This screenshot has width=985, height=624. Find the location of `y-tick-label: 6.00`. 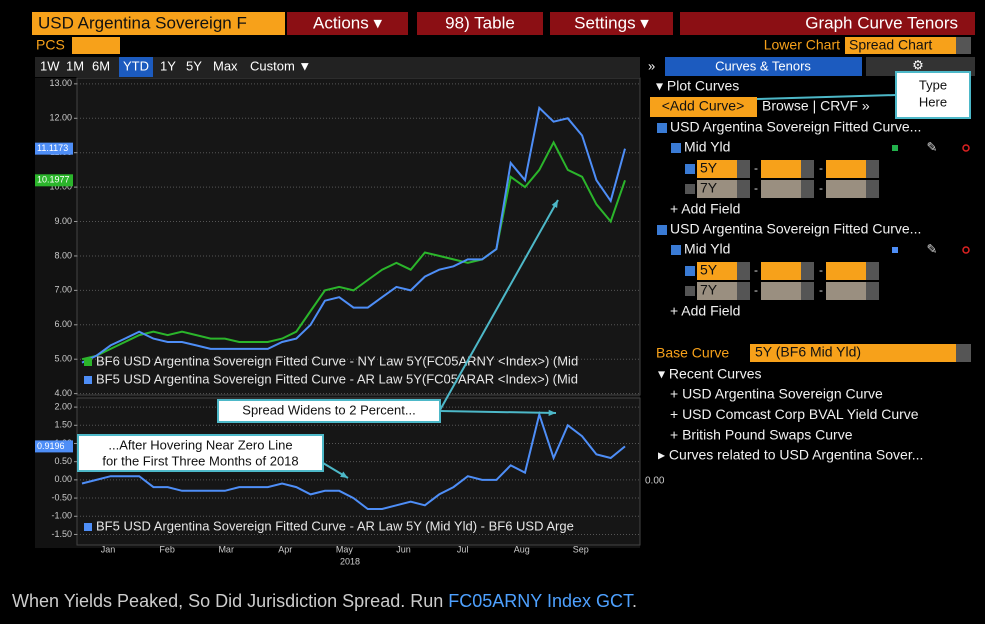

y-tick-label: 6.00 is located at coordinates (63, 324).